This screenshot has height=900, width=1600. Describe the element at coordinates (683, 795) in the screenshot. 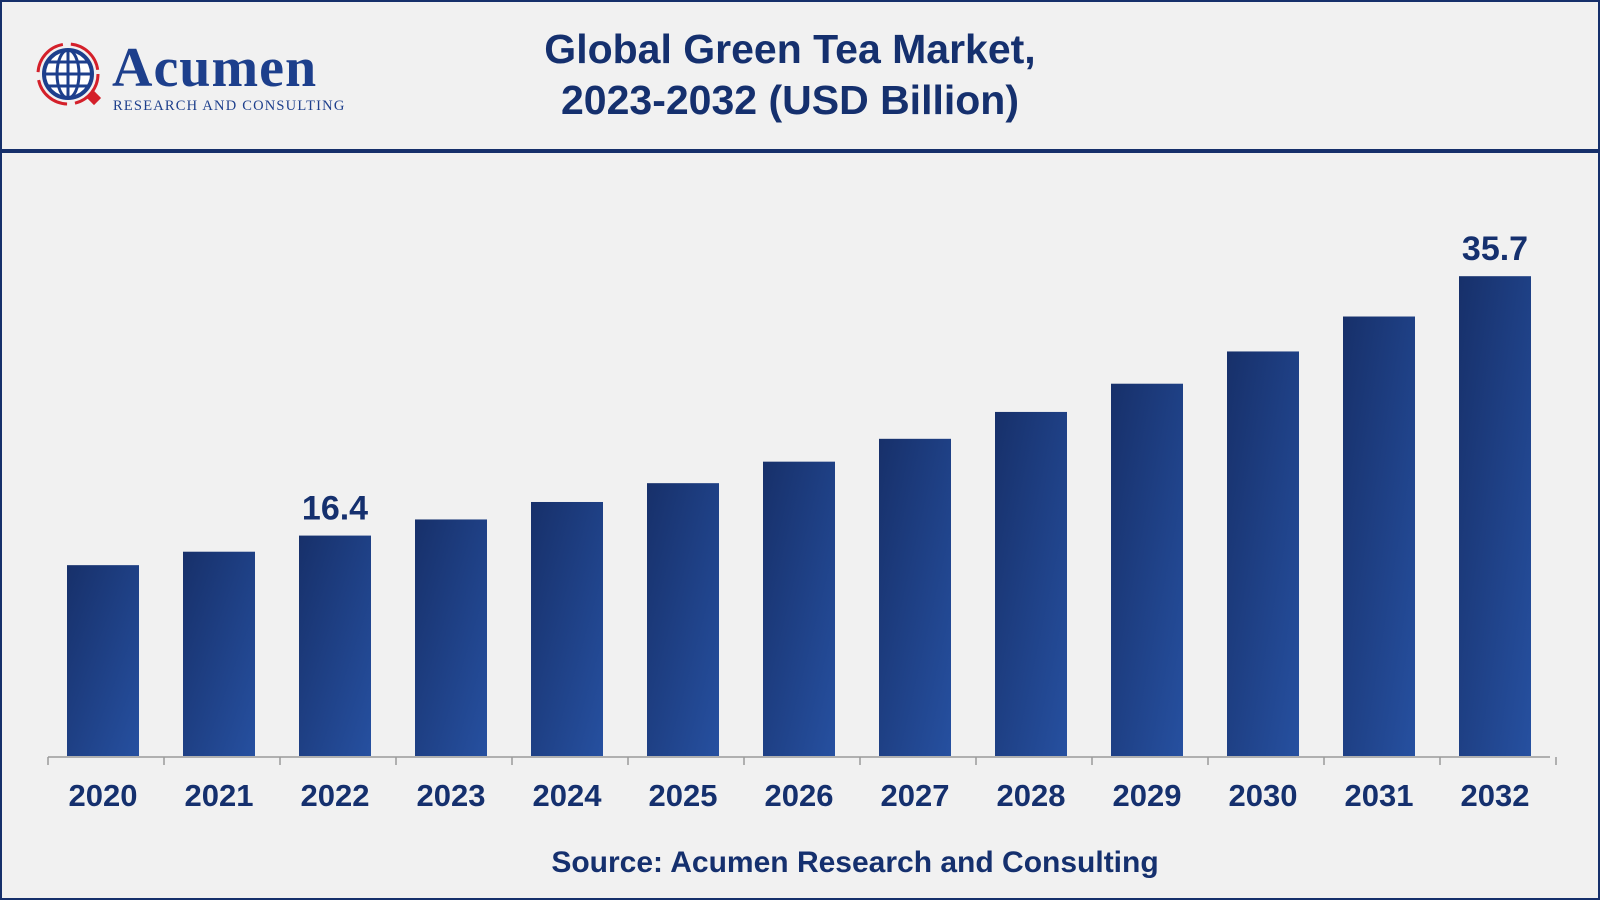

I see `x-tick-label: 2025` at that location.